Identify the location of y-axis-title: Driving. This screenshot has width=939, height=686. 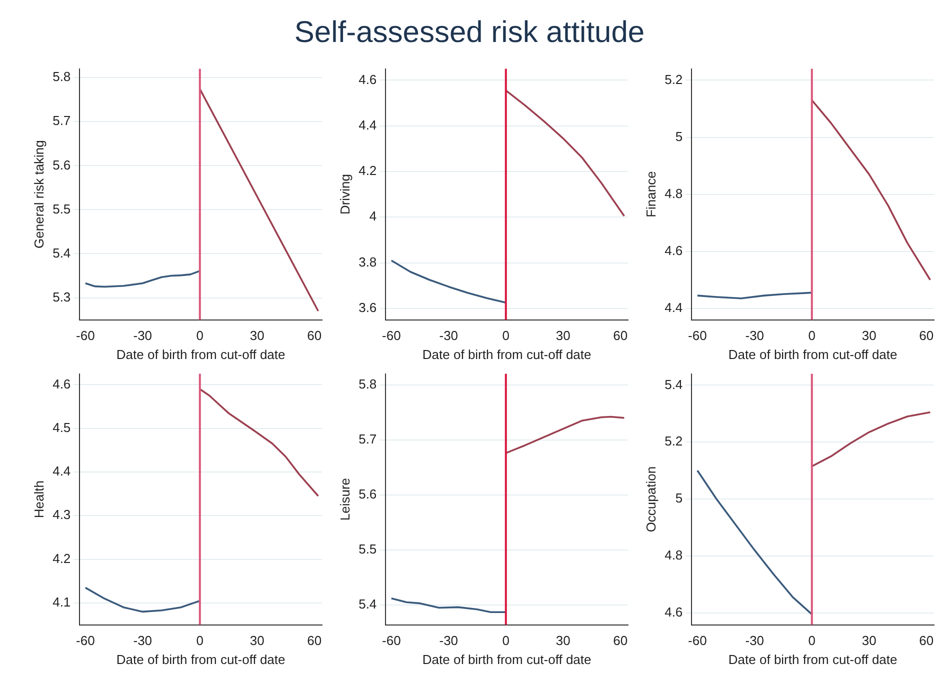
(344, 194).